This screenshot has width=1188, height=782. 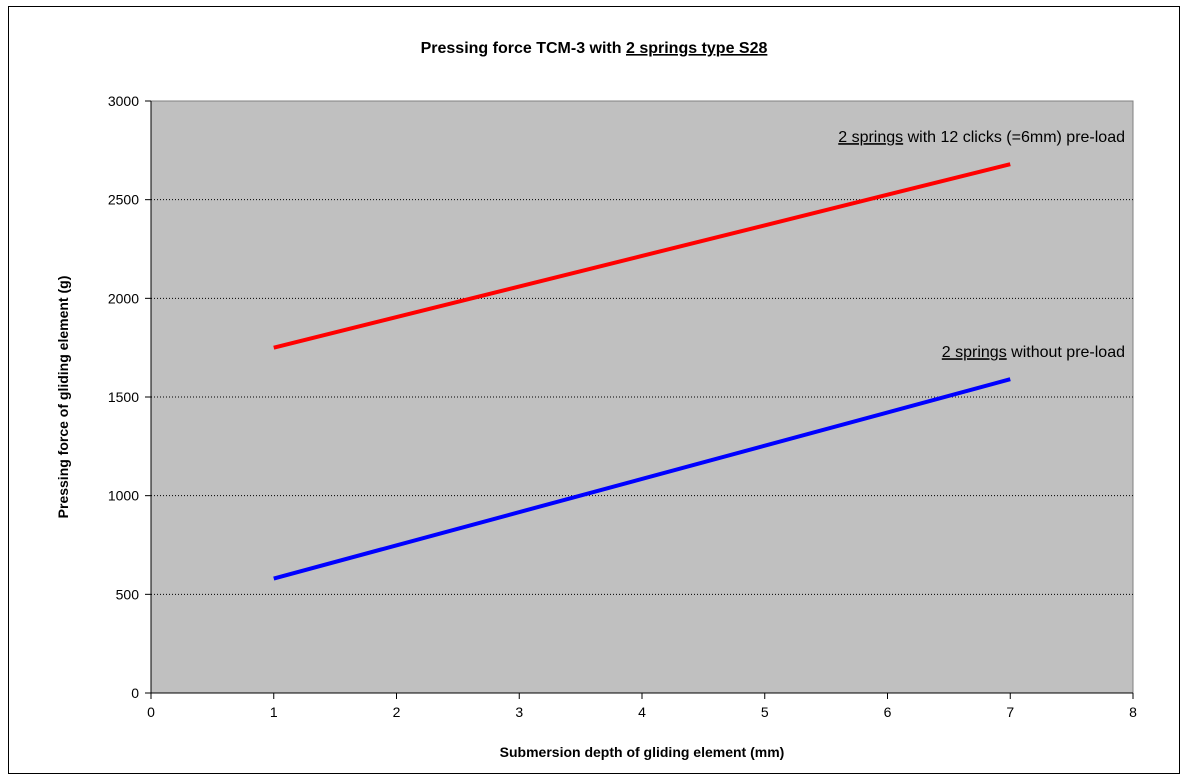 What do you see at coordinates (123, 101) in the screenshot?
I see `y-tick-label: 3000` at bounding box center [123, 101].